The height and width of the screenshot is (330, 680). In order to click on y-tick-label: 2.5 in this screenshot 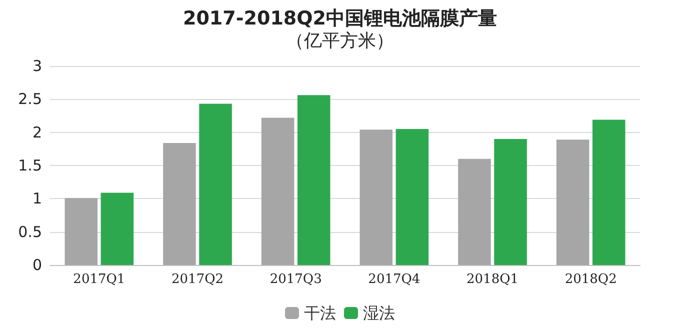, I will do `click(30, 99)`.